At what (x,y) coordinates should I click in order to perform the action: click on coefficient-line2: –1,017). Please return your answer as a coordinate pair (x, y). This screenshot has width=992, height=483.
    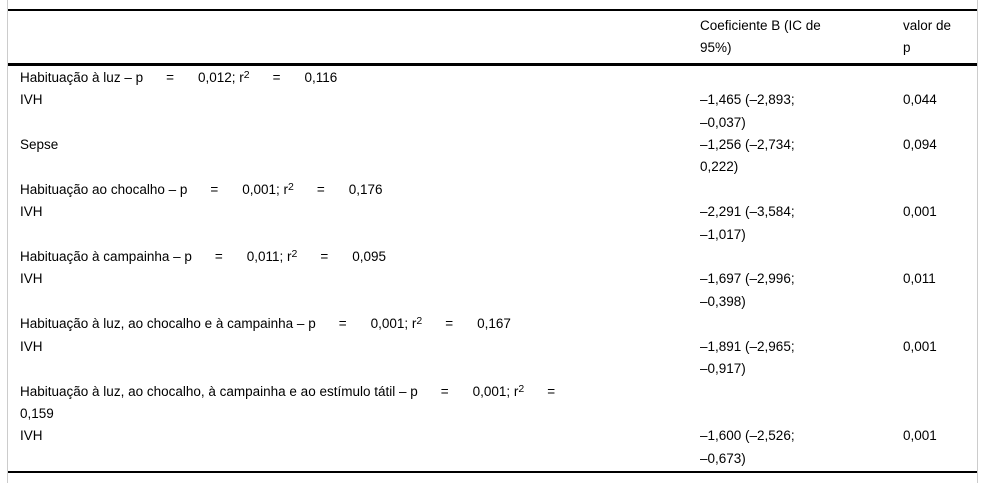
    Looking at the image, I should click on (723, 234).